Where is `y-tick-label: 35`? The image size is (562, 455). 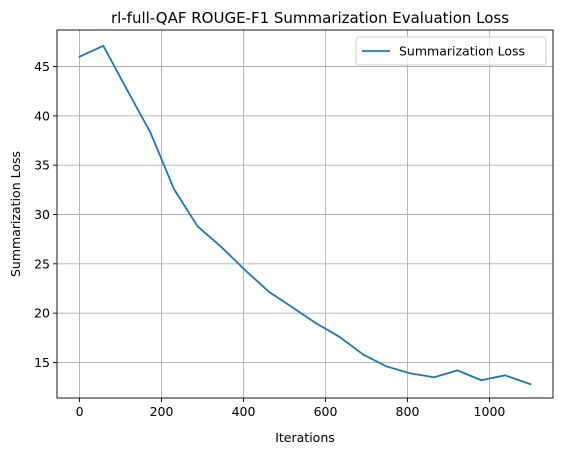
y-tick-label: 35 is located at coordinates (42, 165).